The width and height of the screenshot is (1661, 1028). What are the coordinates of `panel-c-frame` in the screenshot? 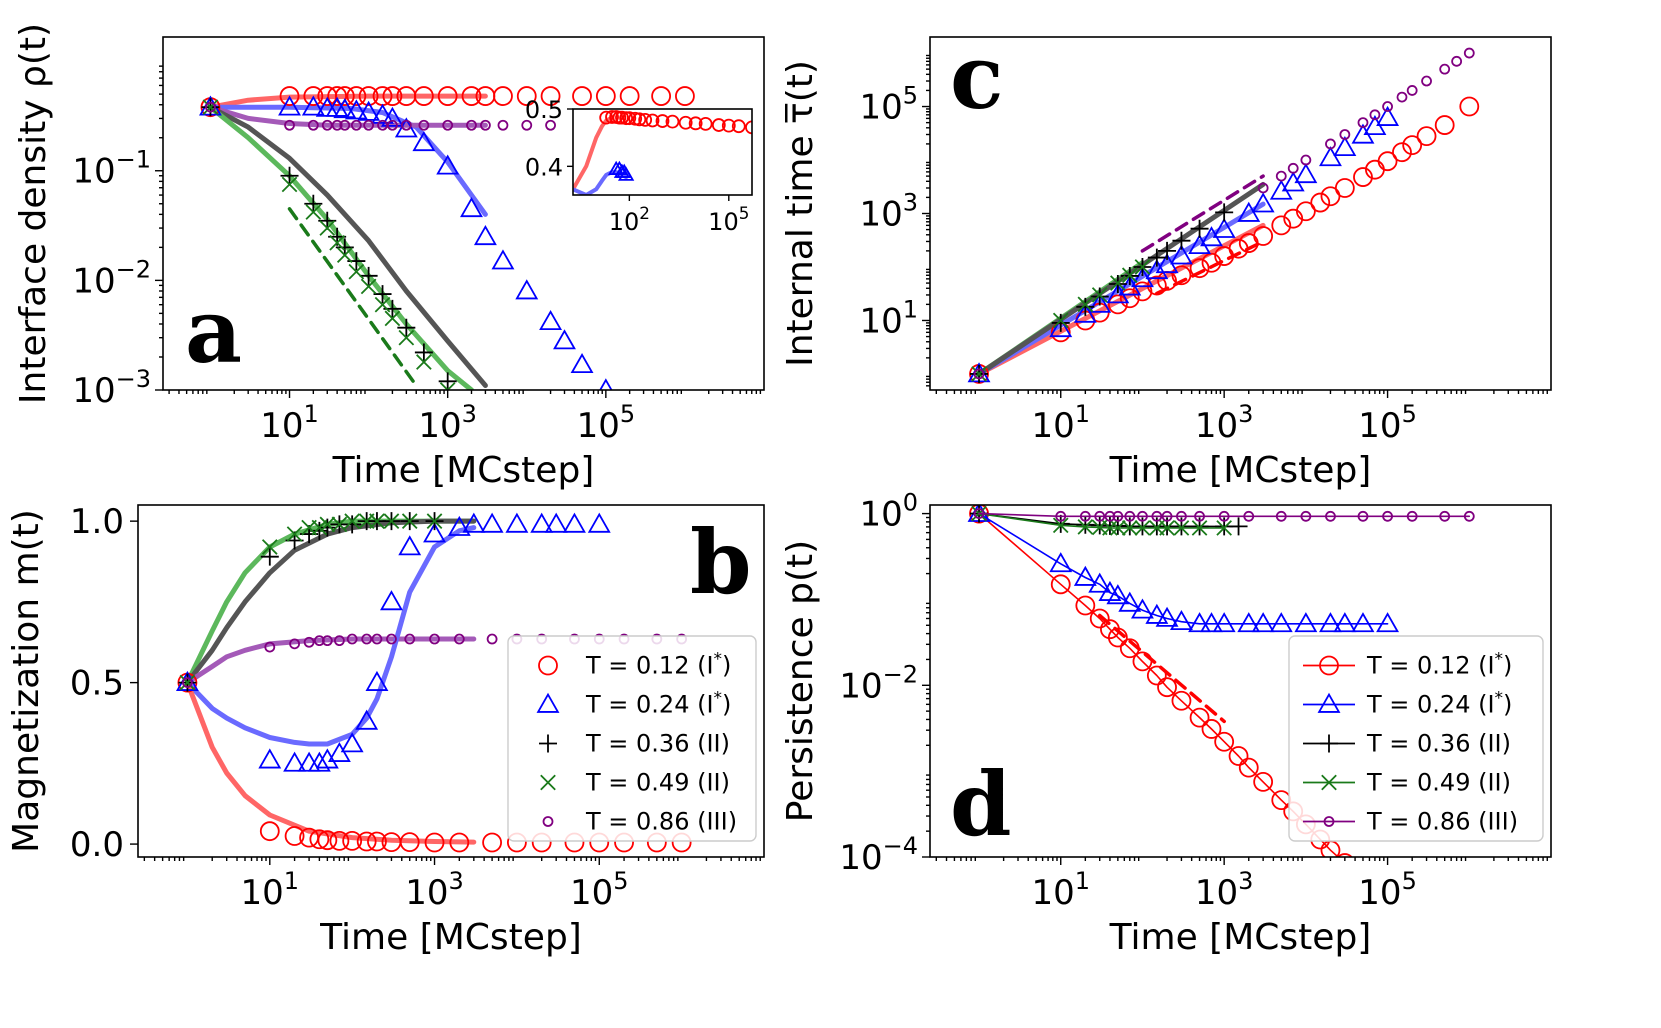 It's located at (1240, 213).